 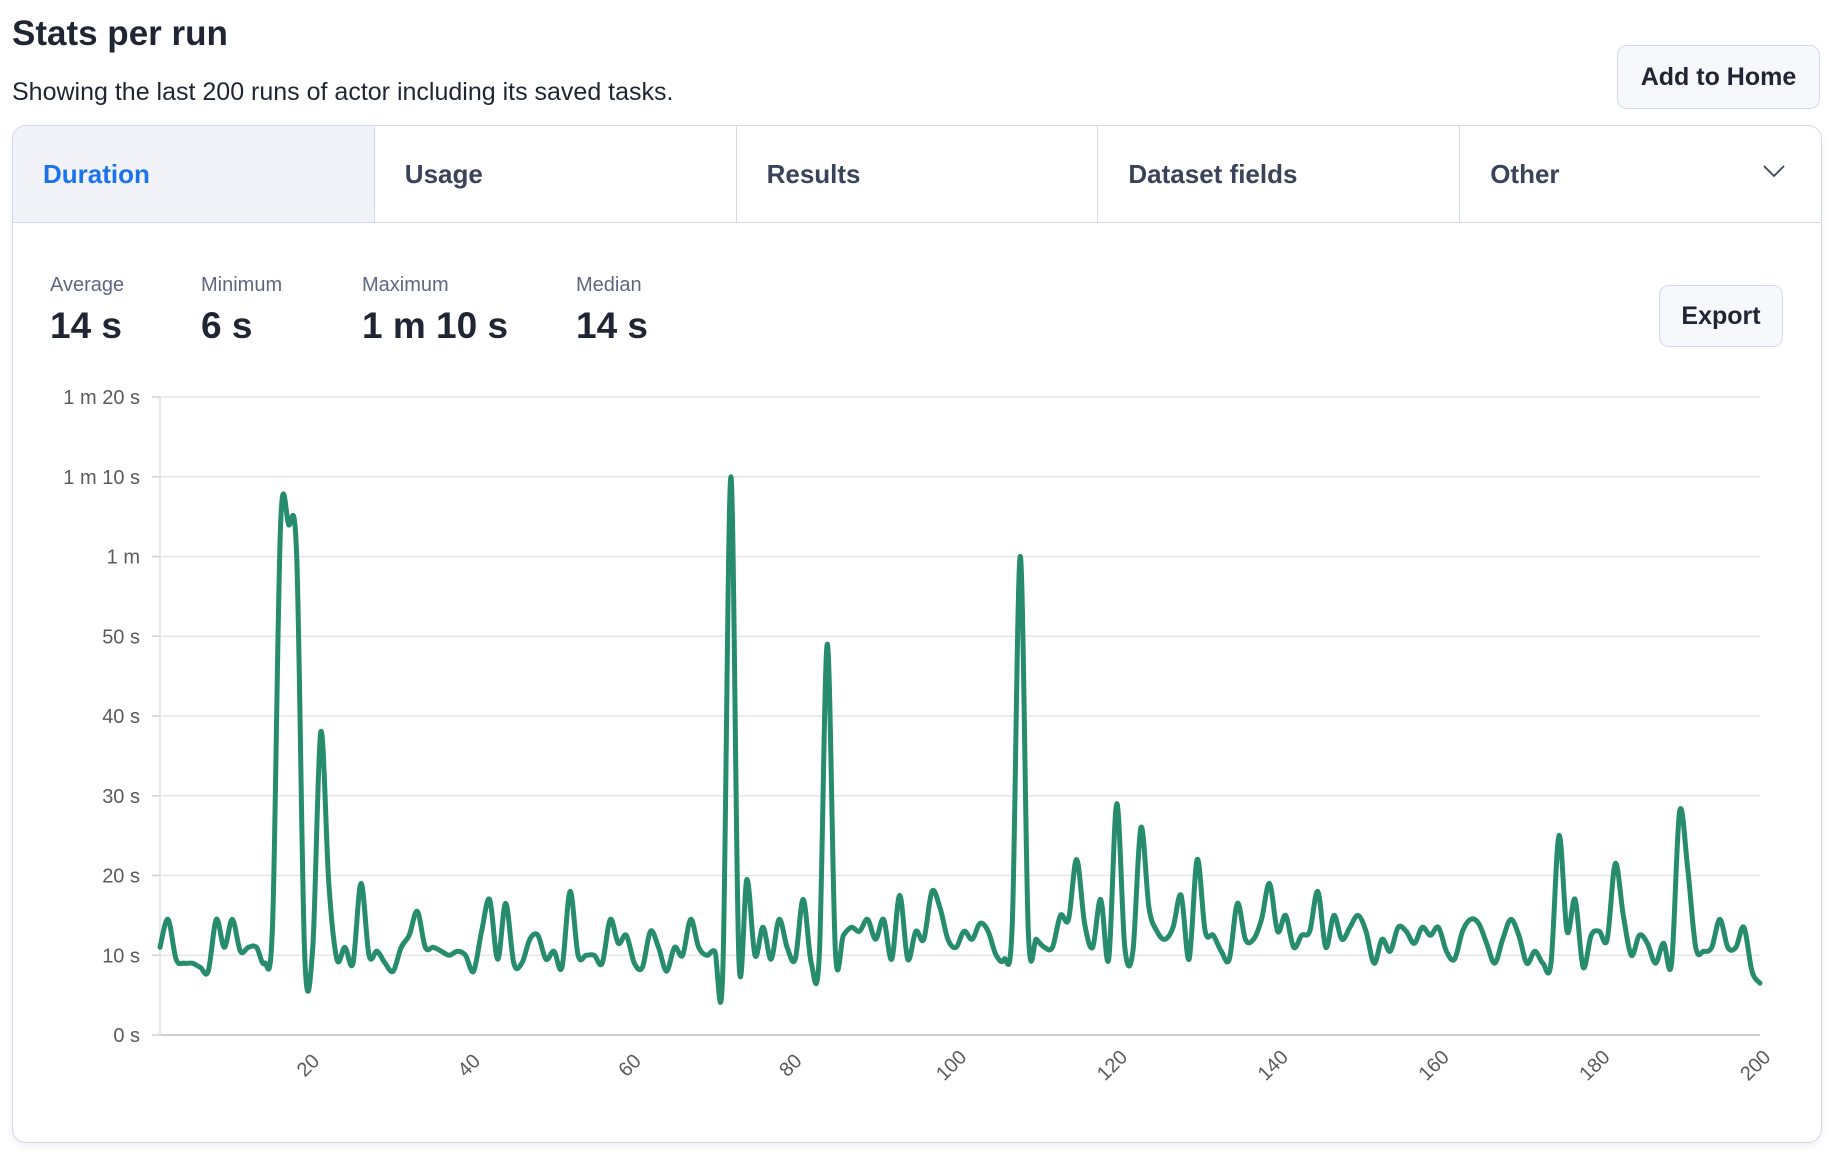 I want to click on stat-median-label: Median, so click(x=609, y=285).